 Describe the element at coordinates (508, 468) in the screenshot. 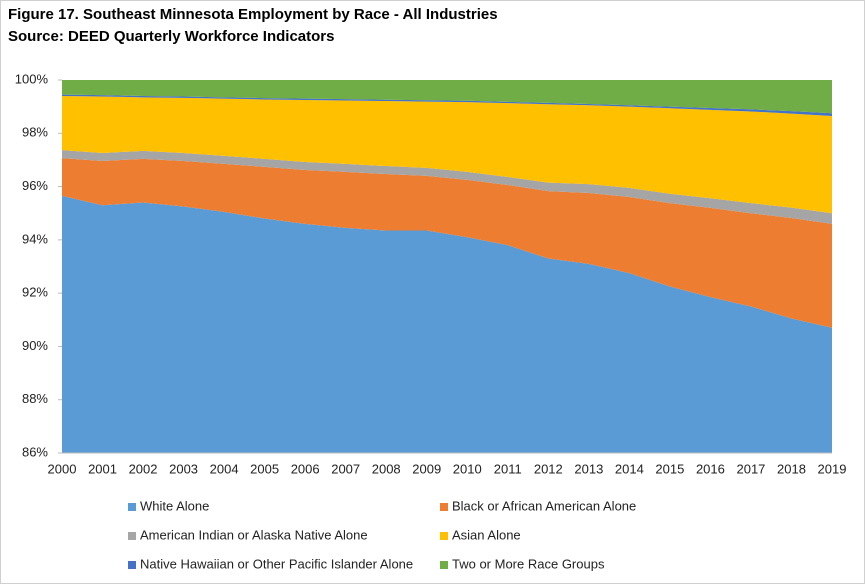

I see `x-tick-label: 2011` at that location.